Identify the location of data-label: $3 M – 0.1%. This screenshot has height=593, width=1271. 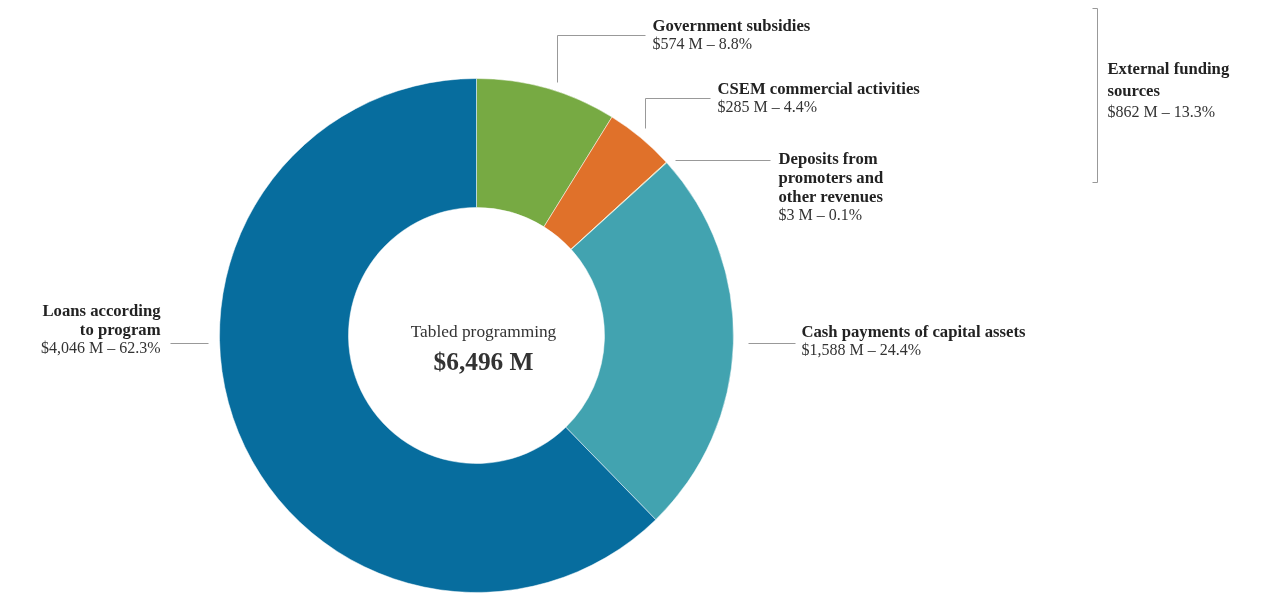
(820, 214).